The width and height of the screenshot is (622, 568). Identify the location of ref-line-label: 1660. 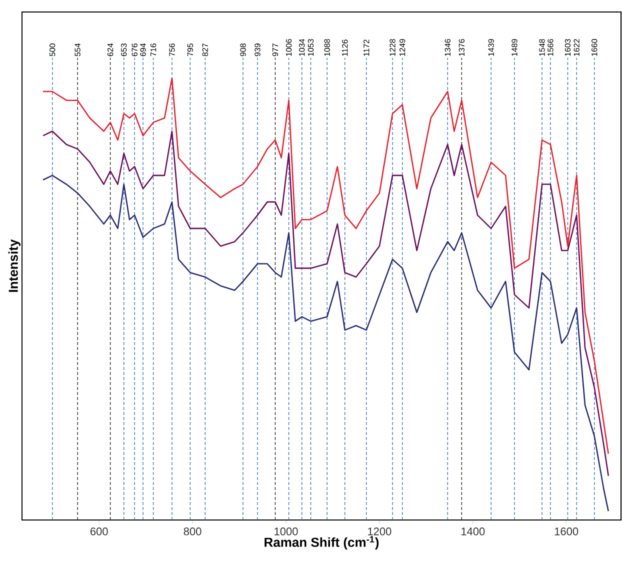
(595, 47).